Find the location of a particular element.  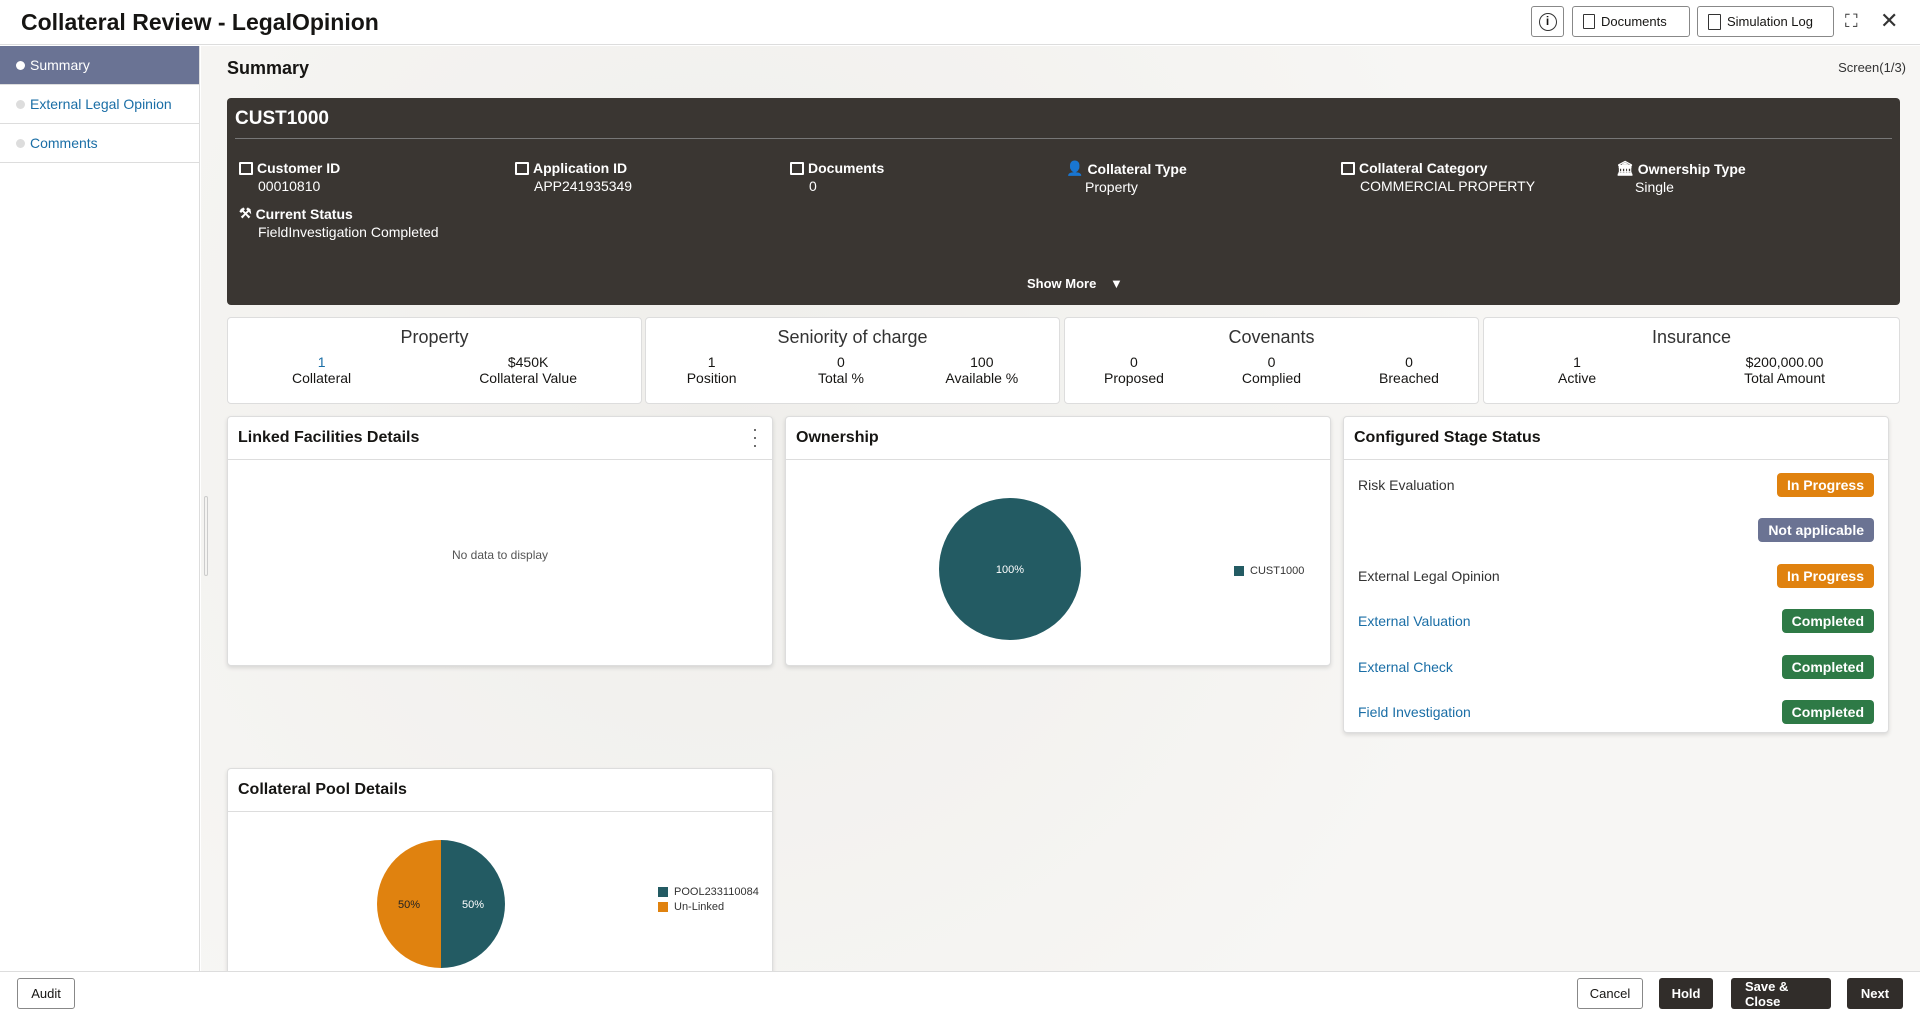

gavel-icon: ⚒ is located at coordinates (245, 213).